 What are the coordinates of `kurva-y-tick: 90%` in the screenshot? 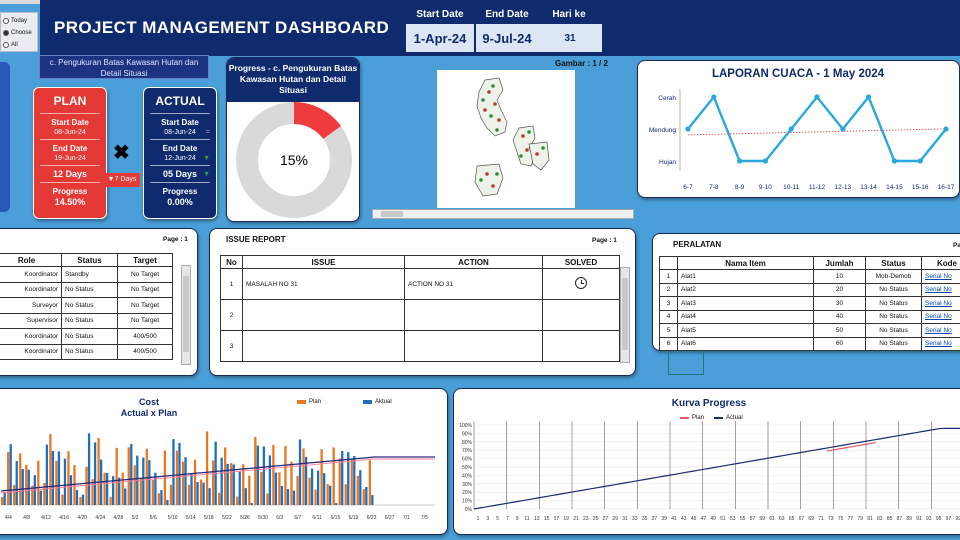 It's located at (467, 434).